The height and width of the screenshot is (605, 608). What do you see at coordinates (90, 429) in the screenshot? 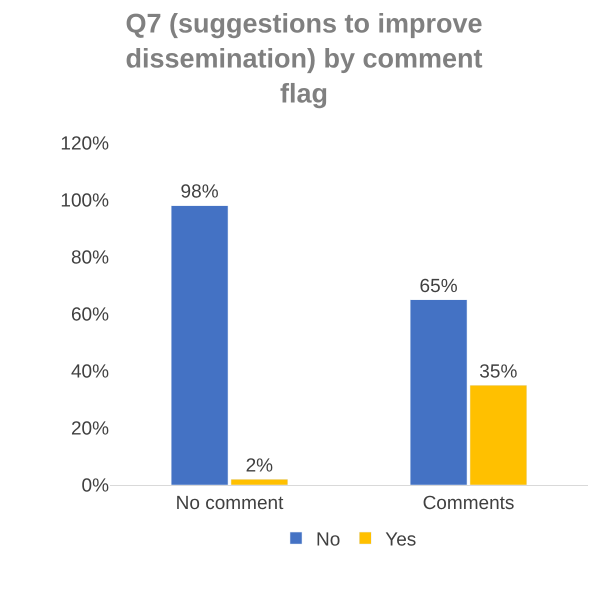
I see `y-tick-label: 20%` at bounding box center [90, 429].